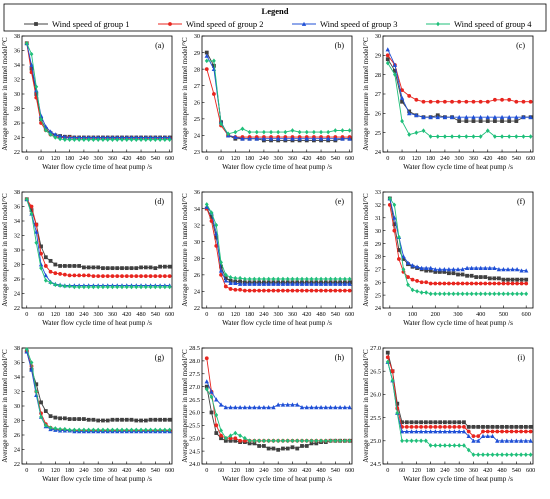  I want to click on x-tick-label: 540, so click(155, 314).